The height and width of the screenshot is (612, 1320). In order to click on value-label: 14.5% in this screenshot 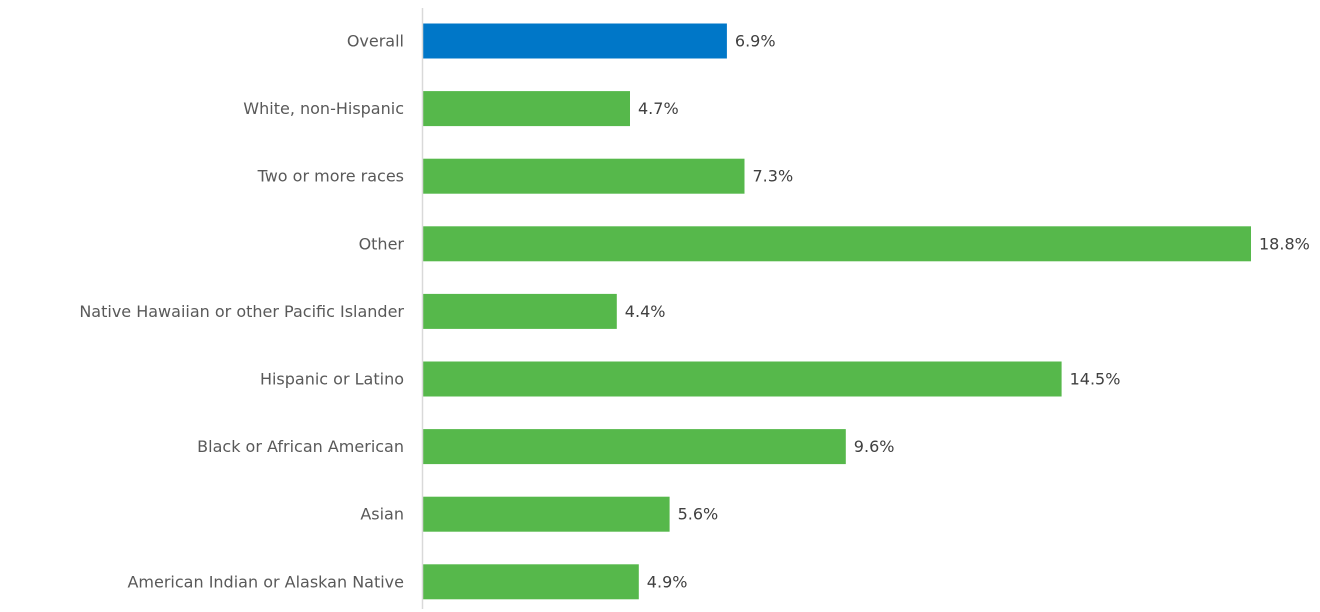, I will do `click(1095, 379)`.